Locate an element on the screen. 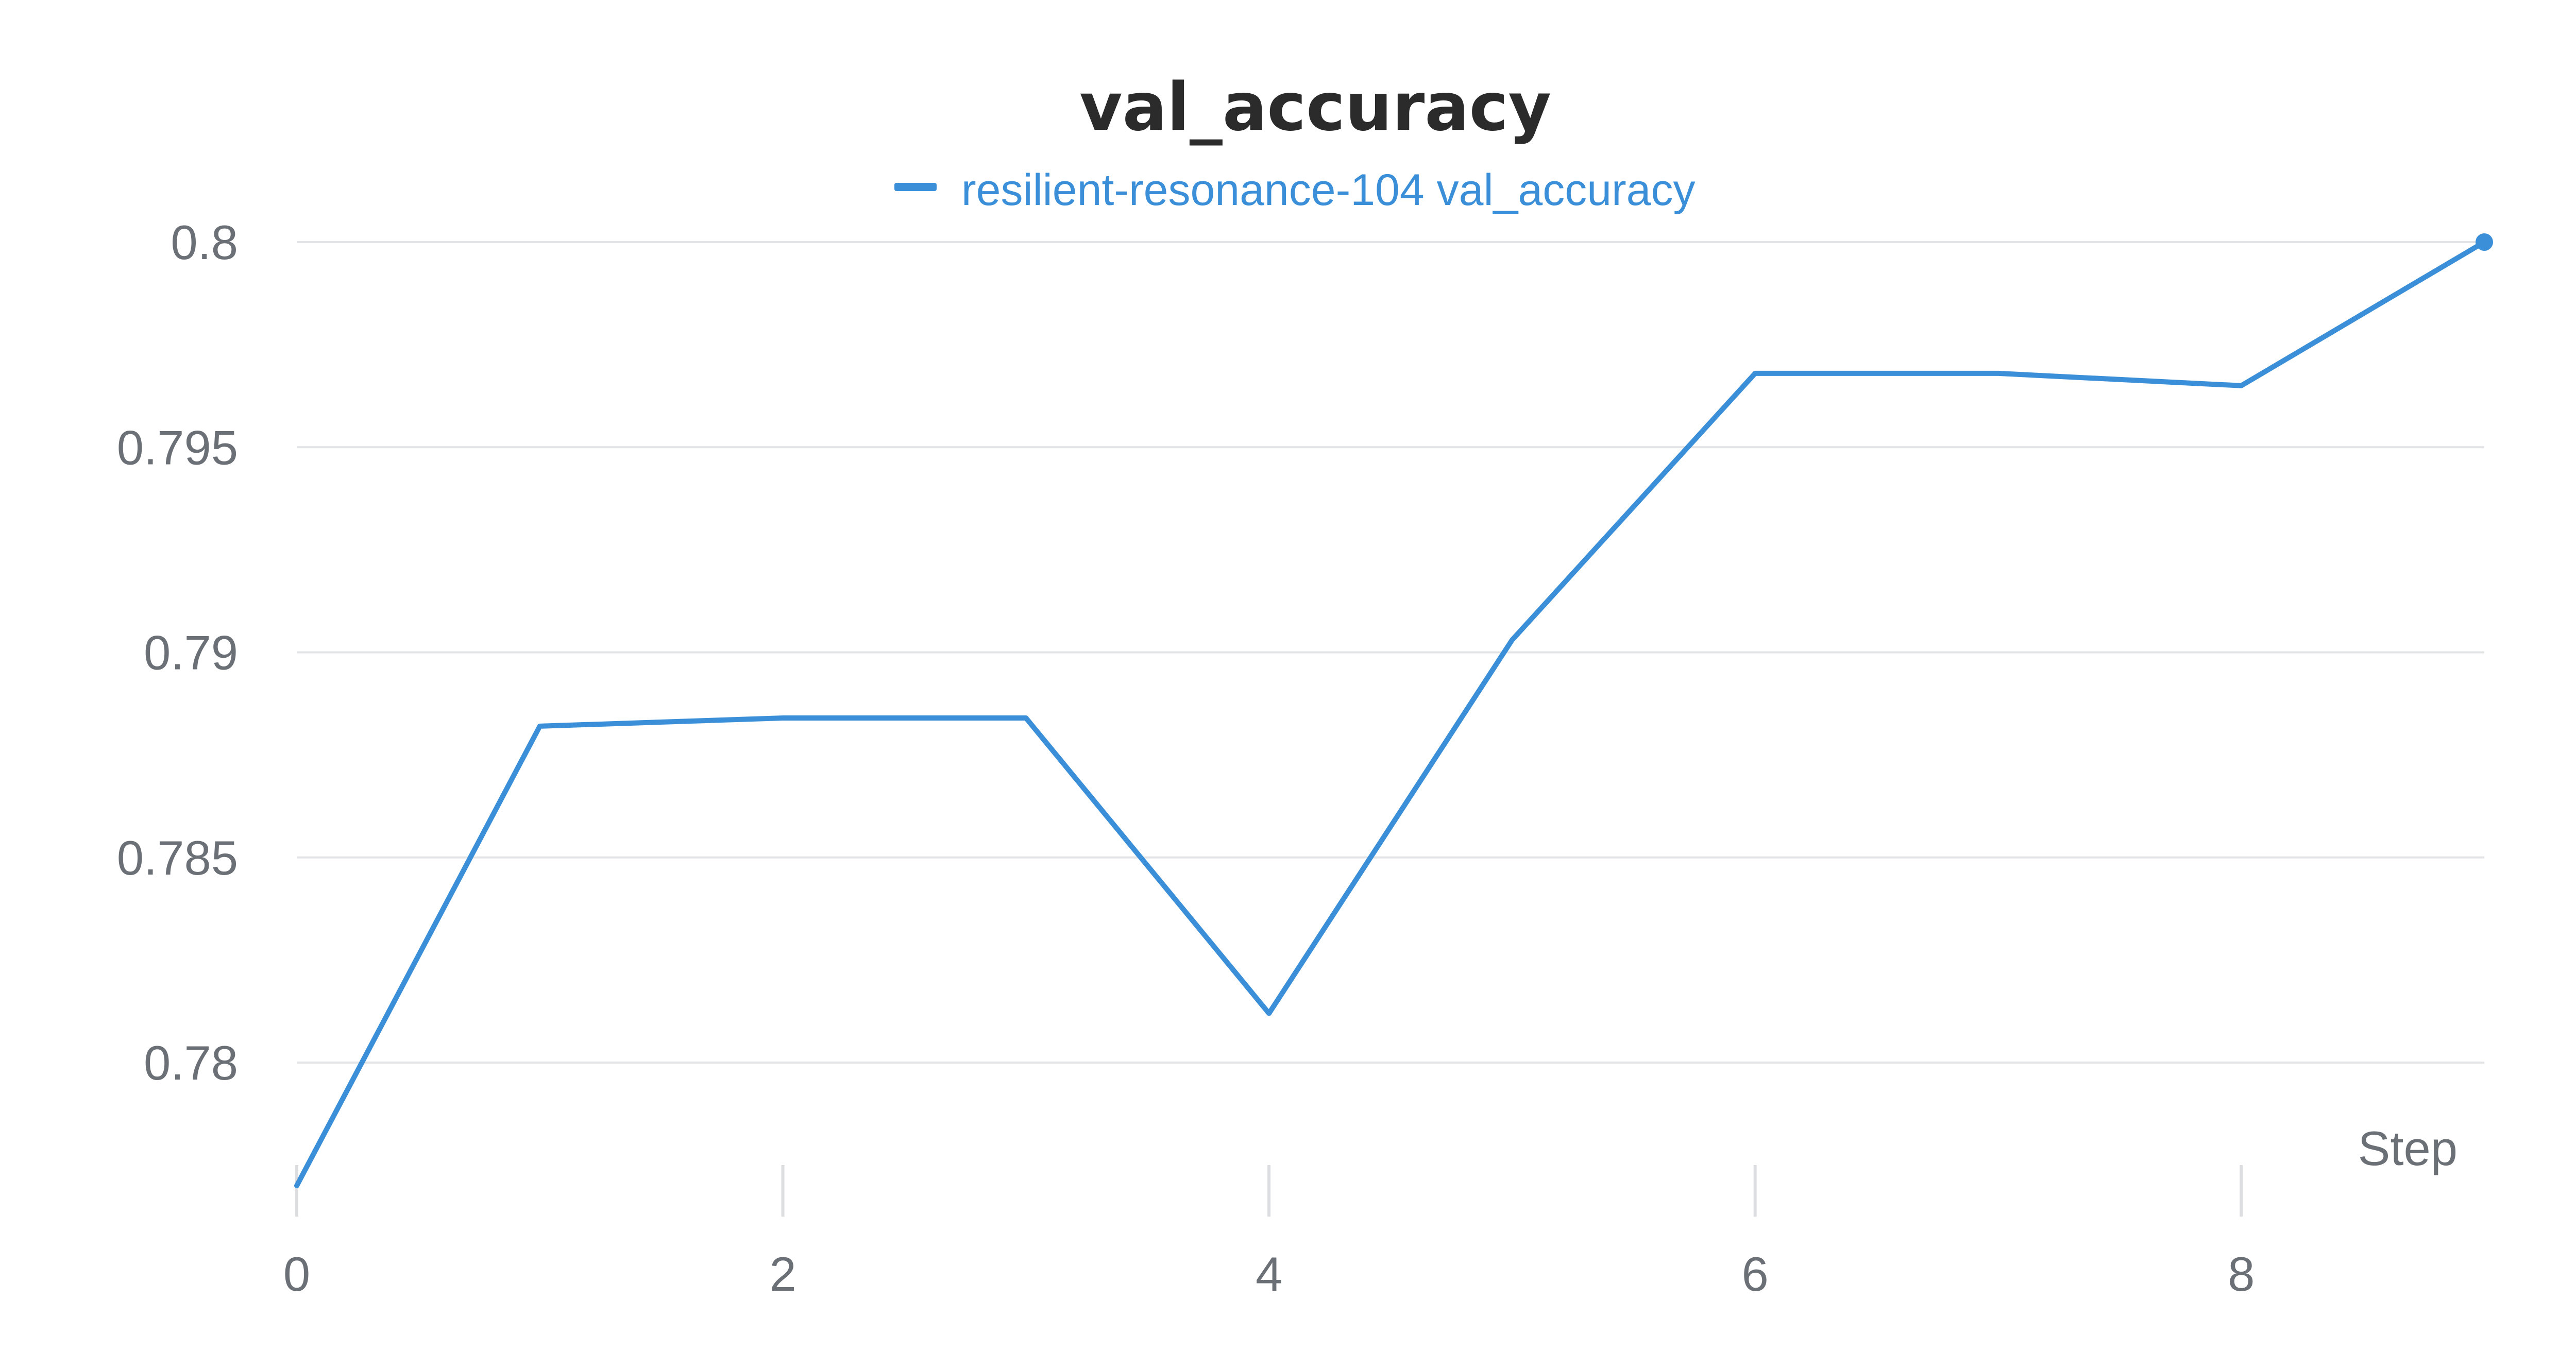 This screenshot has width=2576, height=1368. legend: resilient-resonance-104 val_accuracy is located at coordinates (1295, 190).